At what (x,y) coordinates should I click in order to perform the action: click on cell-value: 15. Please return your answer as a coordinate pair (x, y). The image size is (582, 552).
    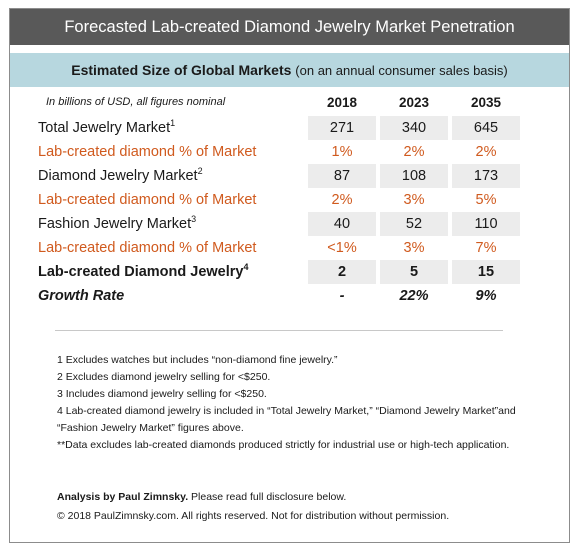
    Looking at the image, I should click on (486, 272).